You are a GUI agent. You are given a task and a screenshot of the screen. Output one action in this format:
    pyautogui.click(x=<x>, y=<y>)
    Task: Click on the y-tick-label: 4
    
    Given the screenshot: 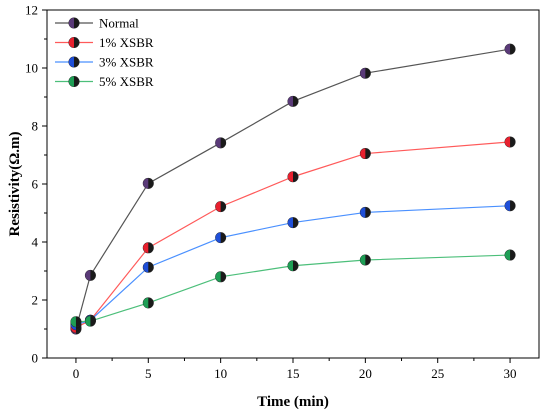 What is the action you would take?
    pyautogui.click(x=35, y=242)
    